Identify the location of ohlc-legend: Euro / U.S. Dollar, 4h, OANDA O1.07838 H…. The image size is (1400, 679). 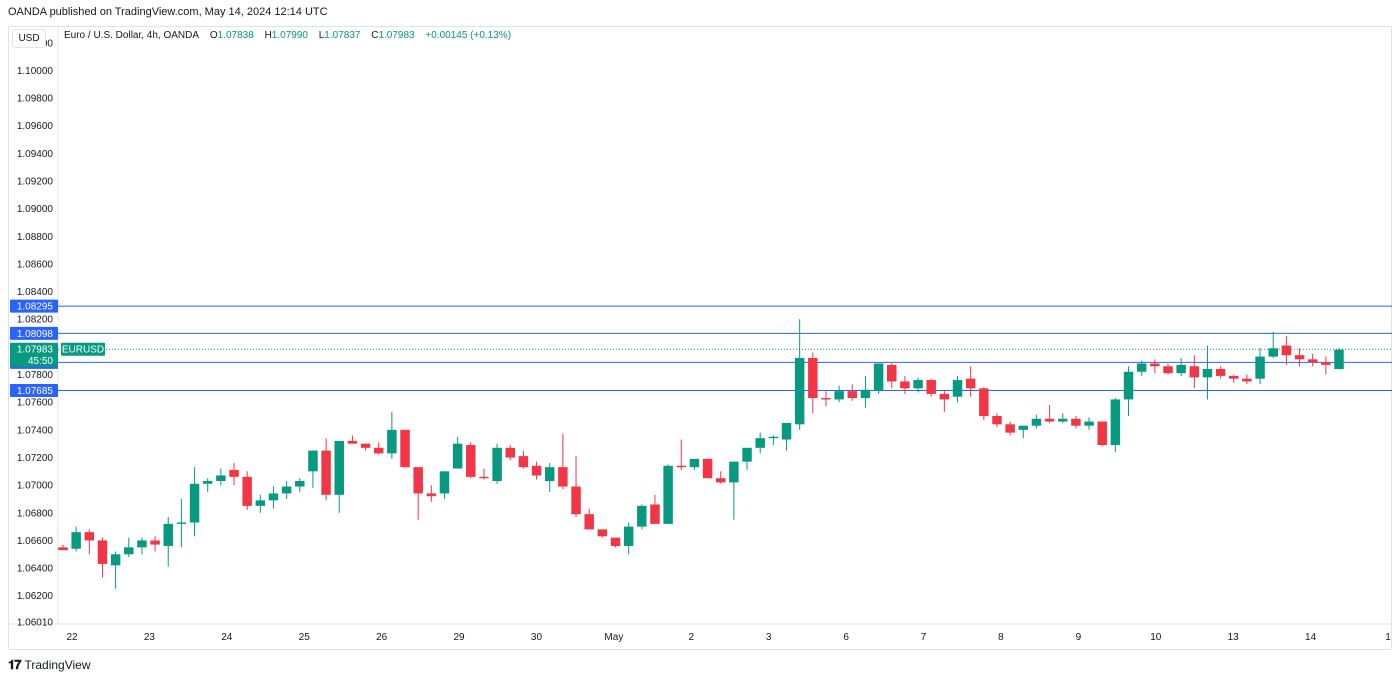
(287, 35).